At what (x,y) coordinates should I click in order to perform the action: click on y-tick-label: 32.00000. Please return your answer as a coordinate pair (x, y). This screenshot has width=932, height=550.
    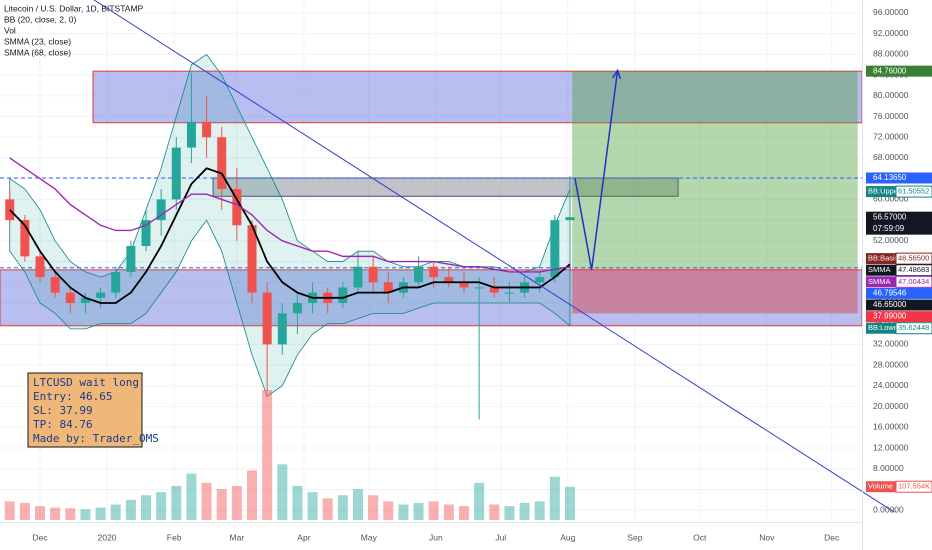
    Looking at the image, I should click on (891, 344).